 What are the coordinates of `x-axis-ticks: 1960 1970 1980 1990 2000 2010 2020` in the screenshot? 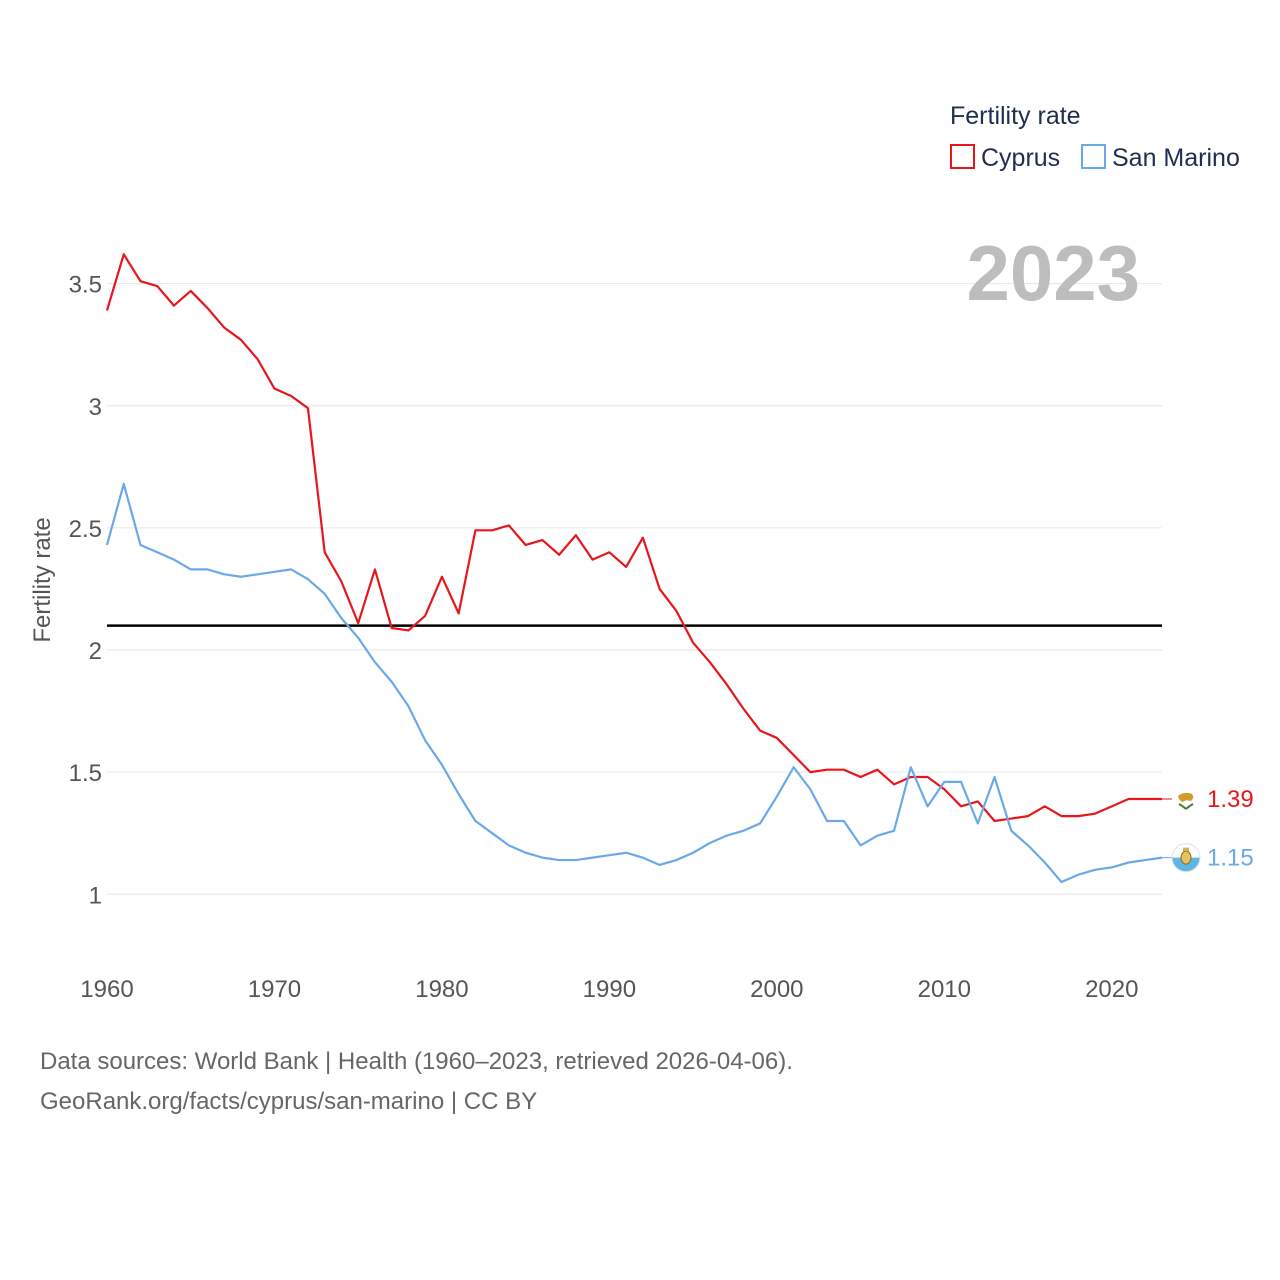 It's located at (609, 989).